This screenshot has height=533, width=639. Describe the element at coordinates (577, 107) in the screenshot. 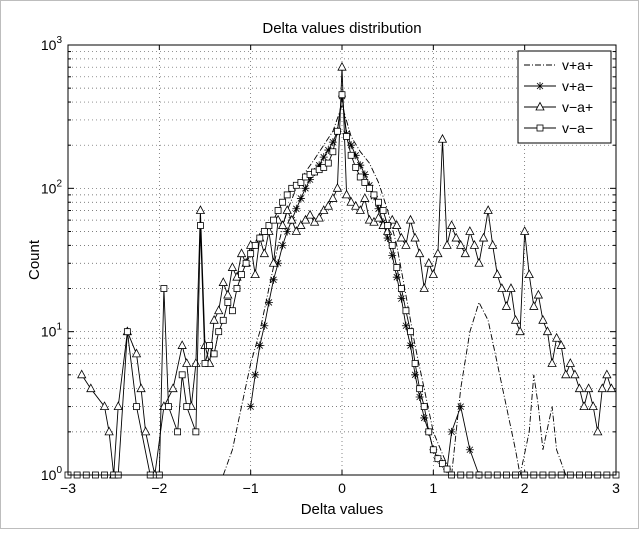

I see `legend-label: v−a+` at that location.